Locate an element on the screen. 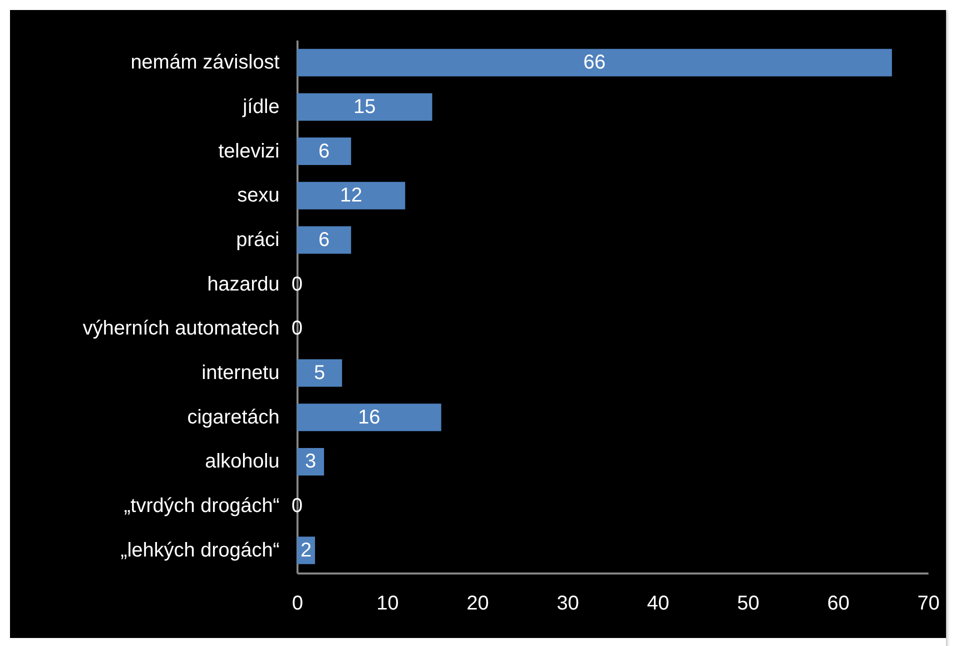 This screenshot has height=646, width=957. y-tick-label: výherních automatech is located at coordinates (181, 329).